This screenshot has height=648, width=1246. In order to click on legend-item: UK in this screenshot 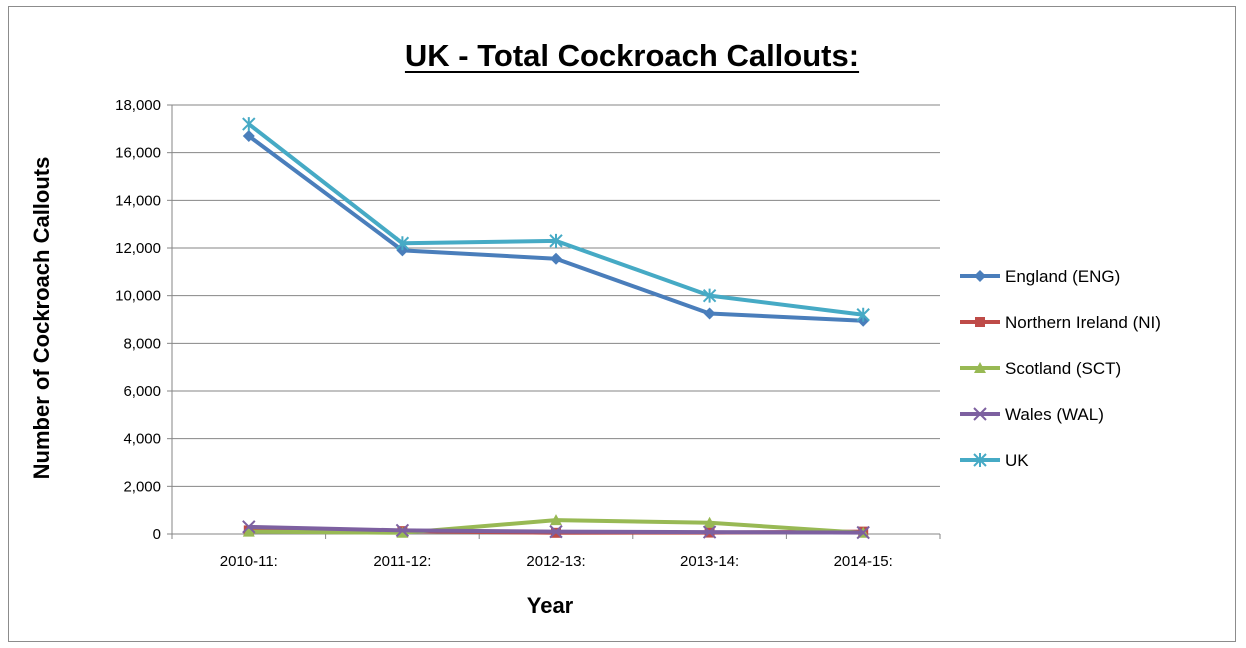, I will do `click(994, 460)`.